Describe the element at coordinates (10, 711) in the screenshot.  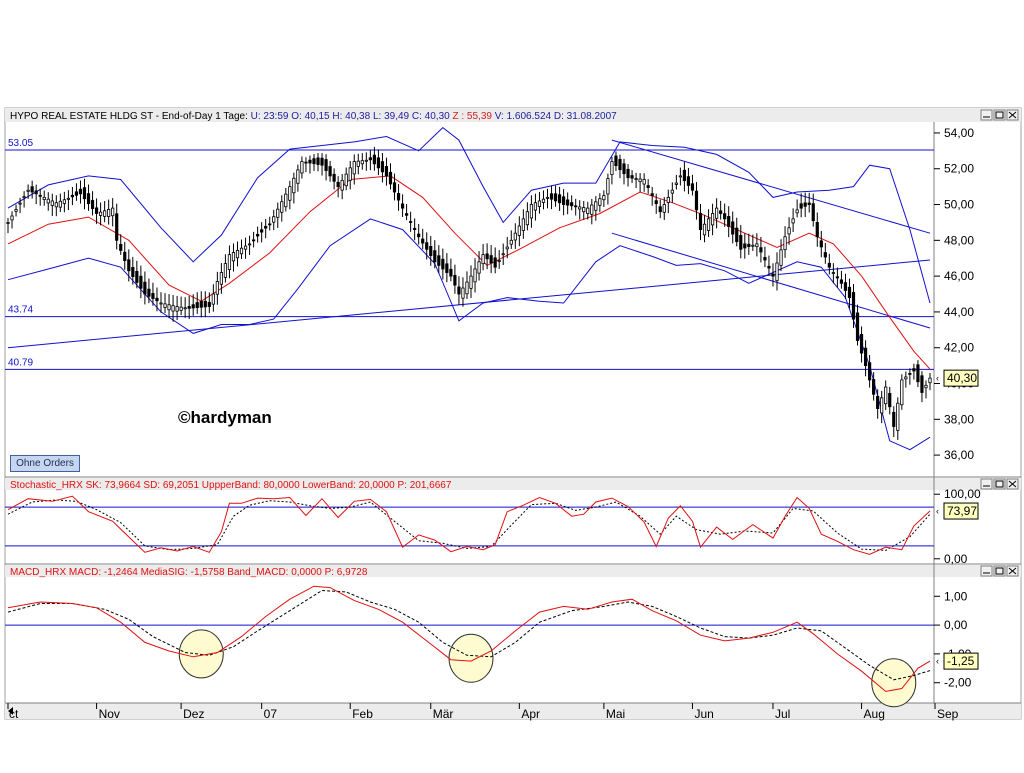
I see `scroll-left-icon` at that location.